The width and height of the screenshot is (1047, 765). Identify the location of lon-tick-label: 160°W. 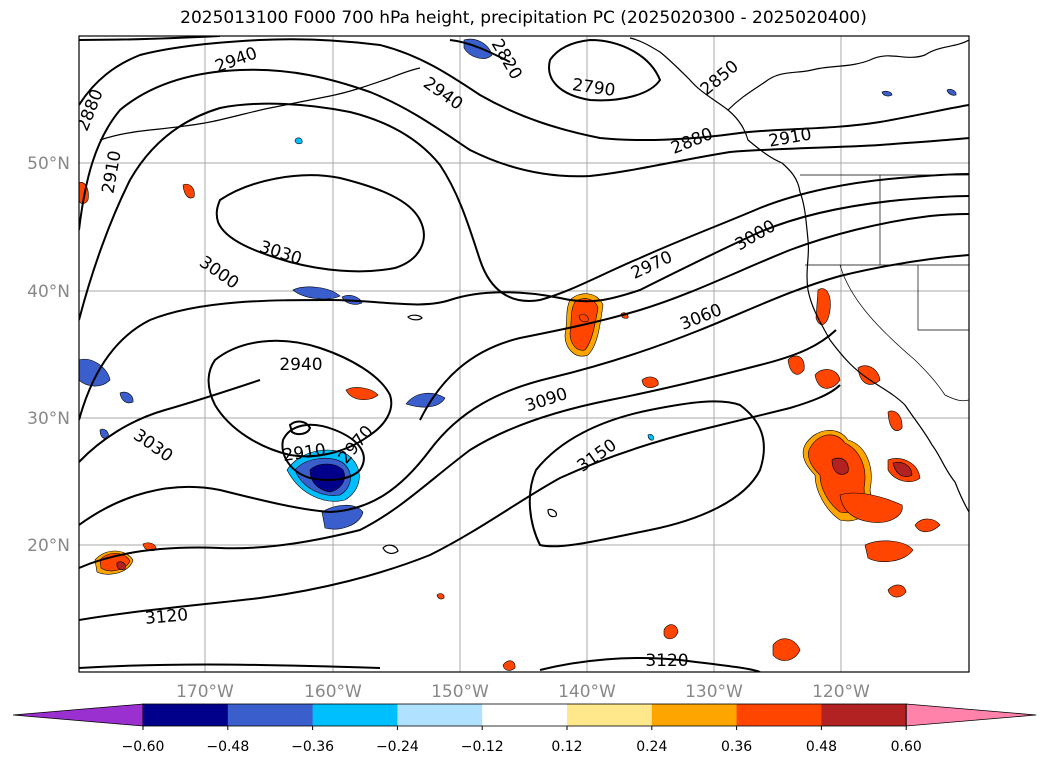
(333, 692).